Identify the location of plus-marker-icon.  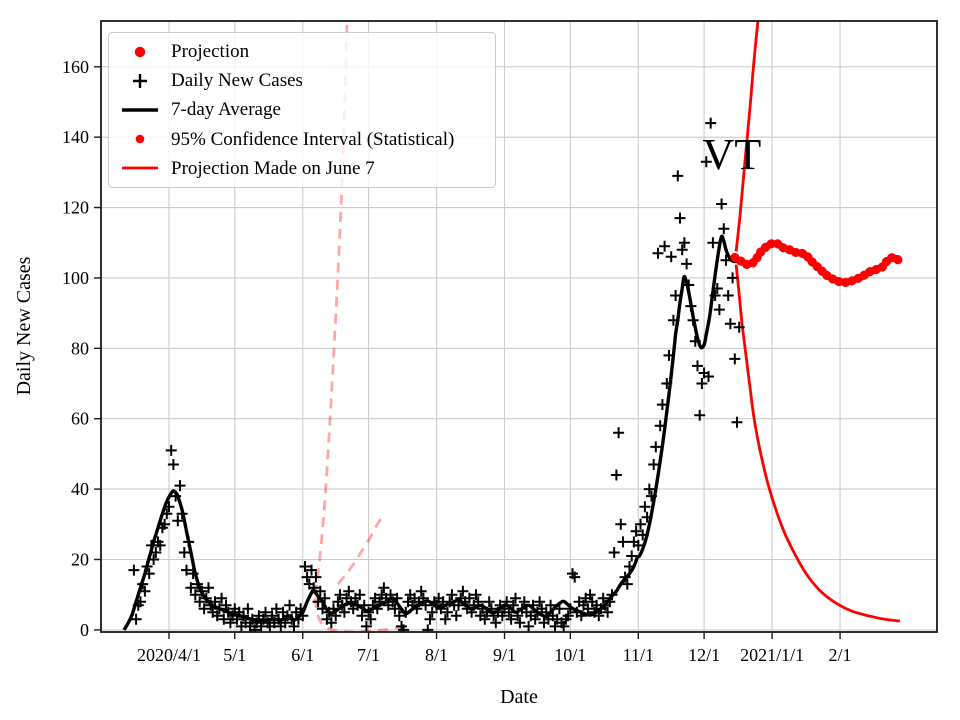
(140, 81).